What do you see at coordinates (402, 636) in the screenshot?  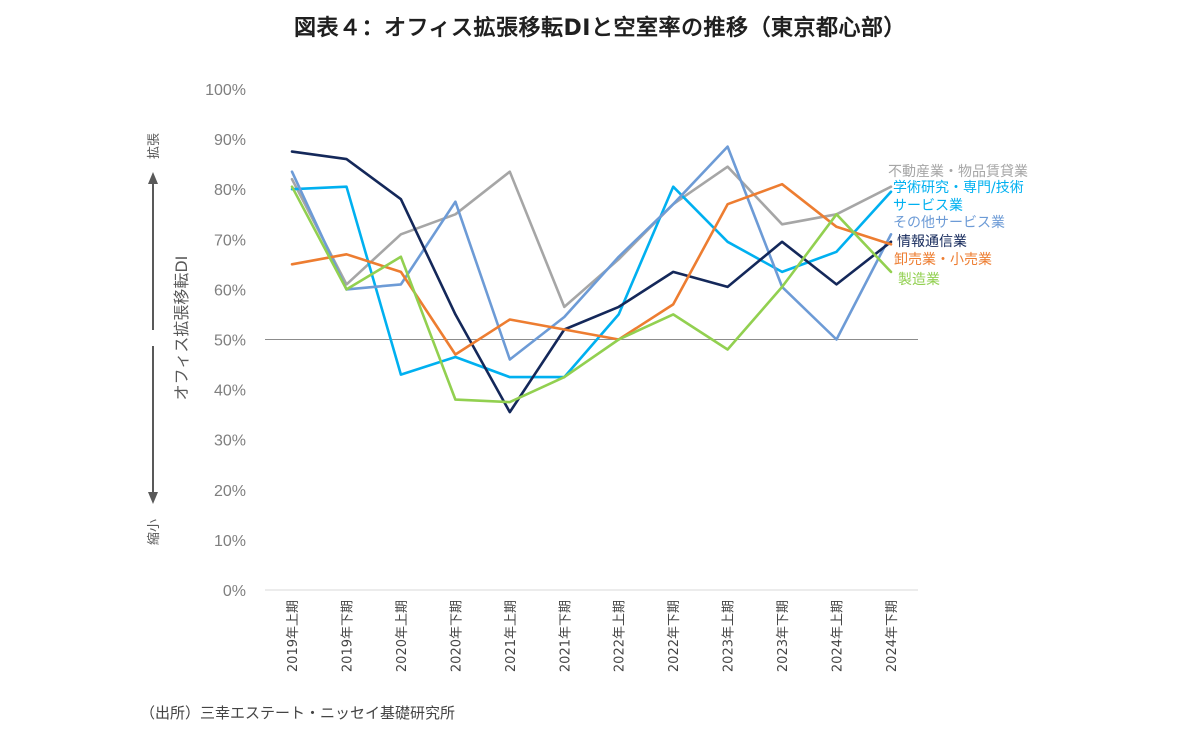 I see `x-tick-label: 2020年上期` at bounding box center [402, 636].